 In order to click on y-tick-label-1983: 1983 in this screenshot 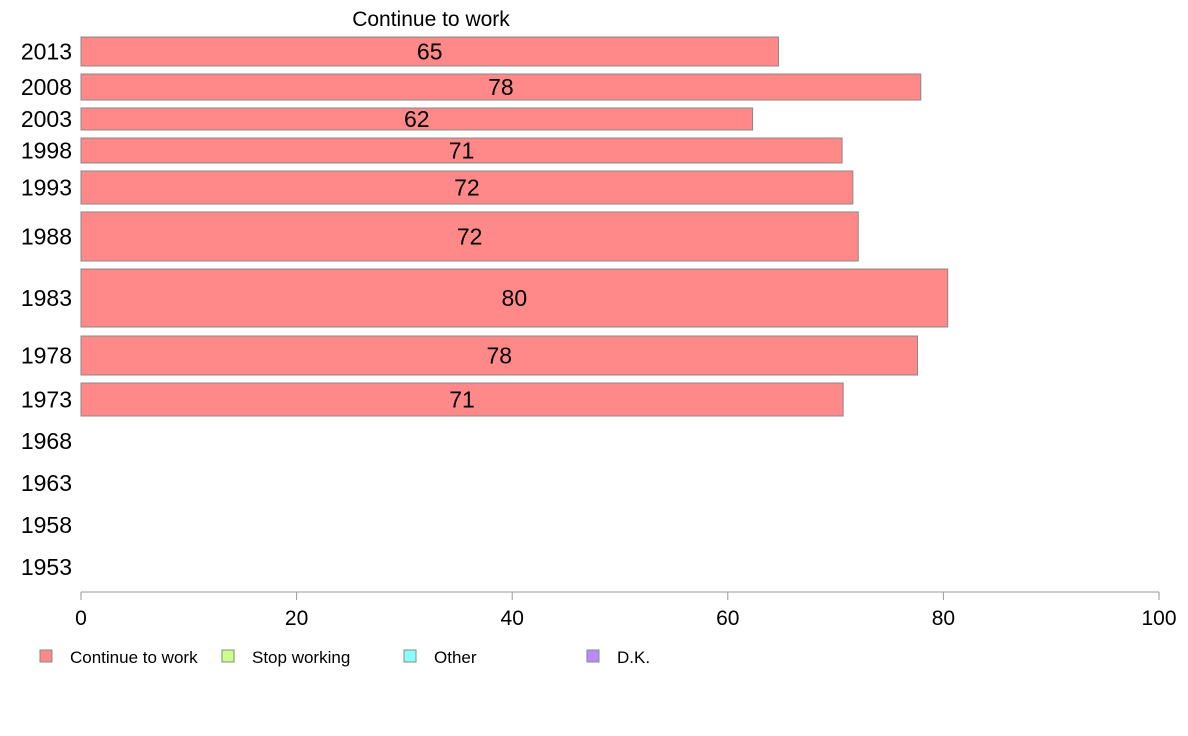, I will do `click(46, 298)`.